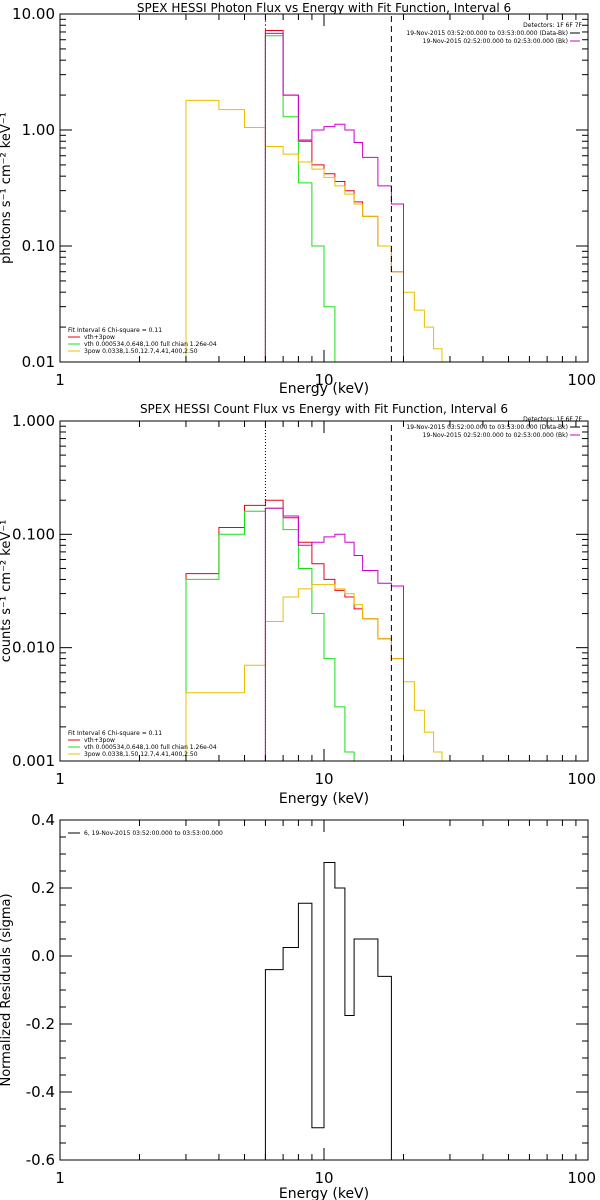 The height and width of the screenshot is (1200, 600). What do you see at coordinates (7, 188) in the screenshot?
I see `y-axis-label: photons s⁻¹ cm⁻² keV⁻¹` at bounding box center [7, 188].